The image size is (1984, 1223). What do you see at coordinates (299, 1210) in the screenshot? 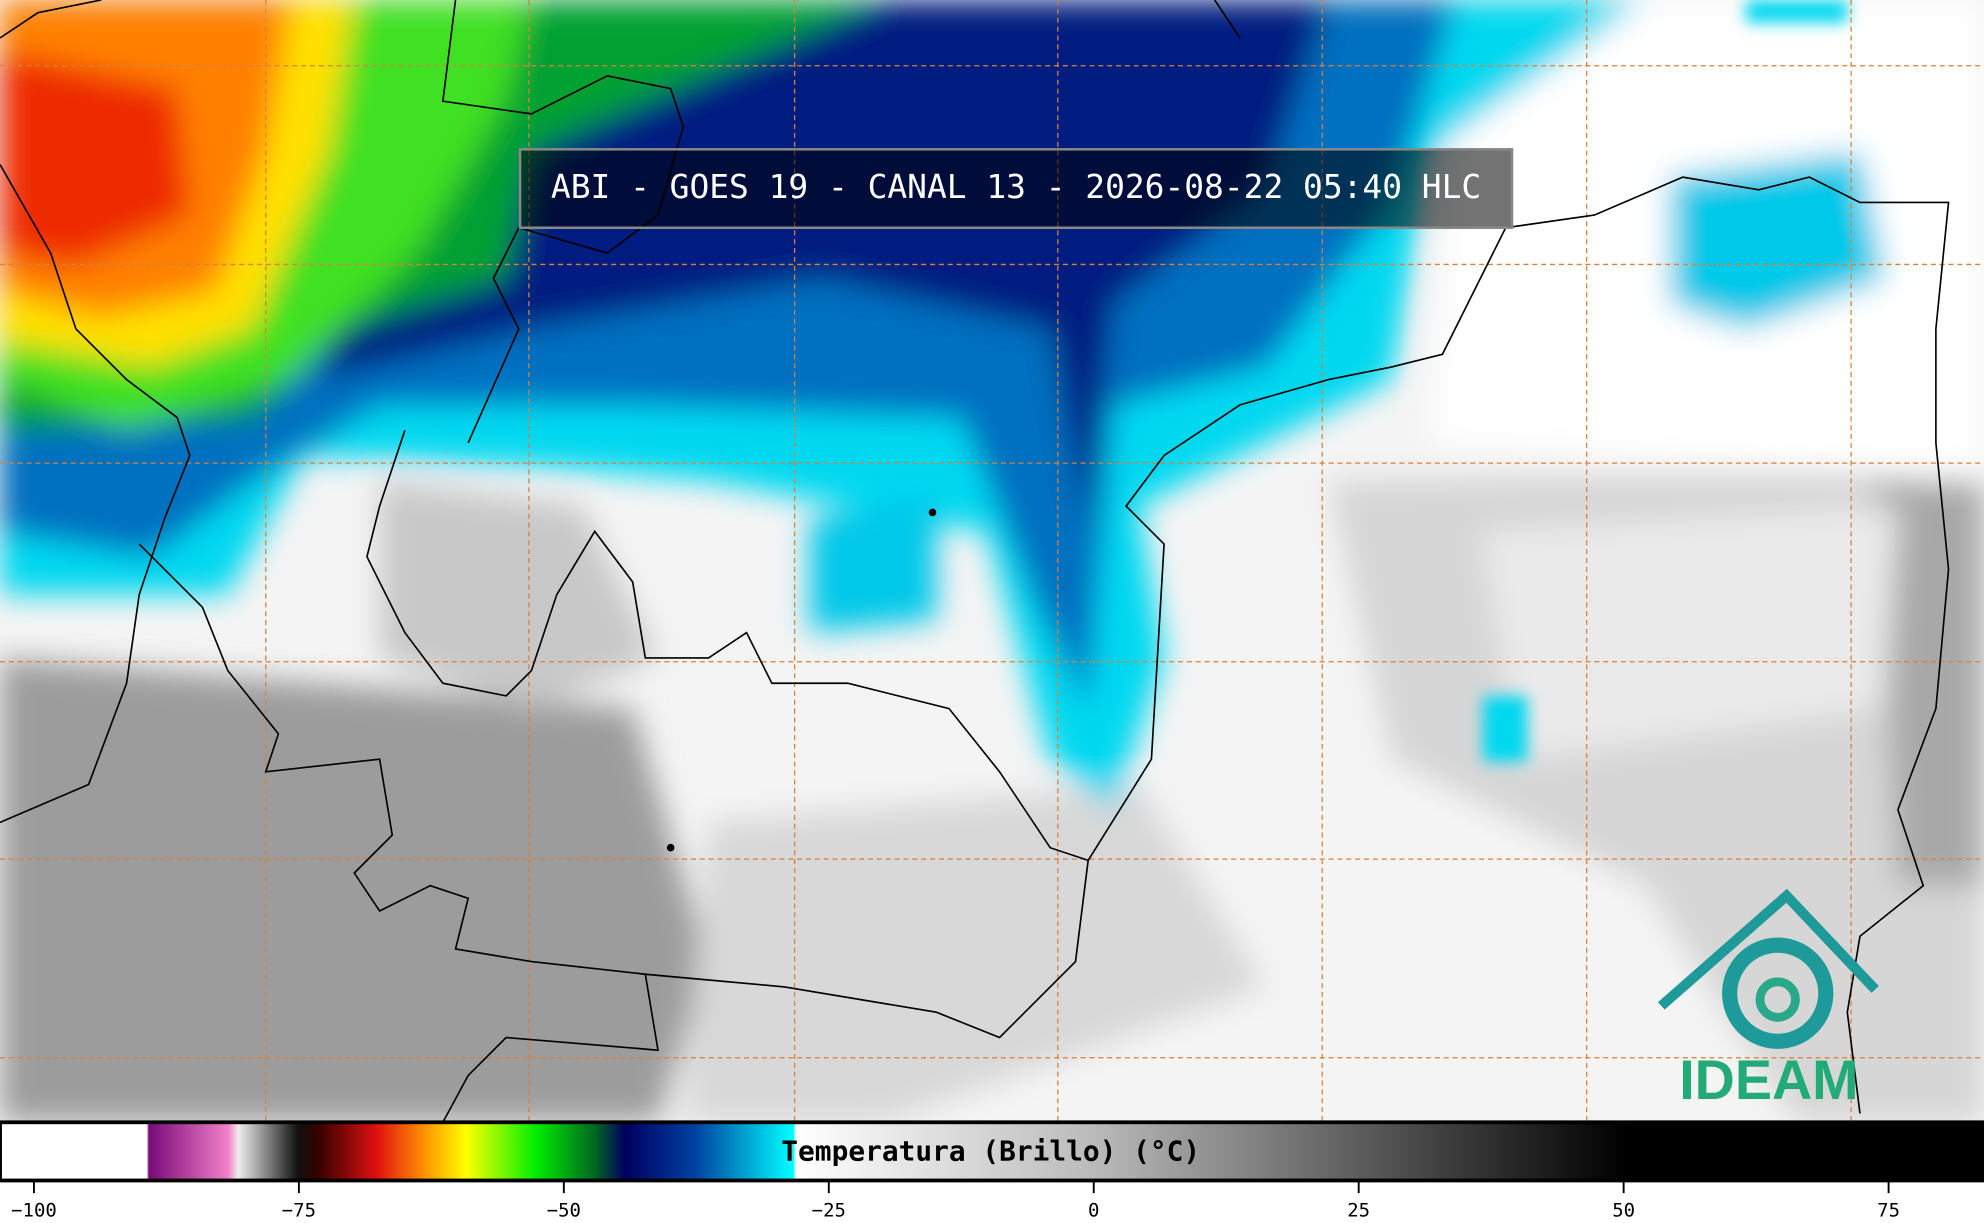
I see `tick-label: −75` at bounding box center [299, 1210].